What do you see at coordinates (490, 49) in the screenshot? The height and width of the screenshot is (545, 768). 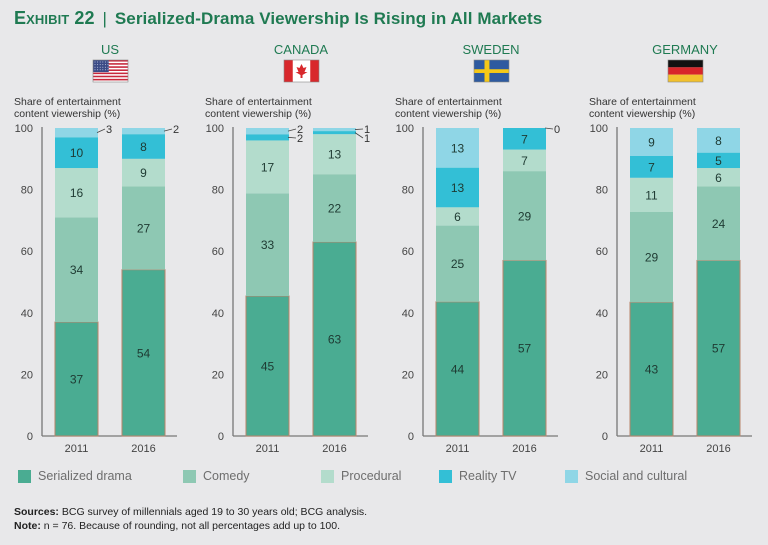 I see `country-title: SWEDEN` at bounding box center [490, 49].